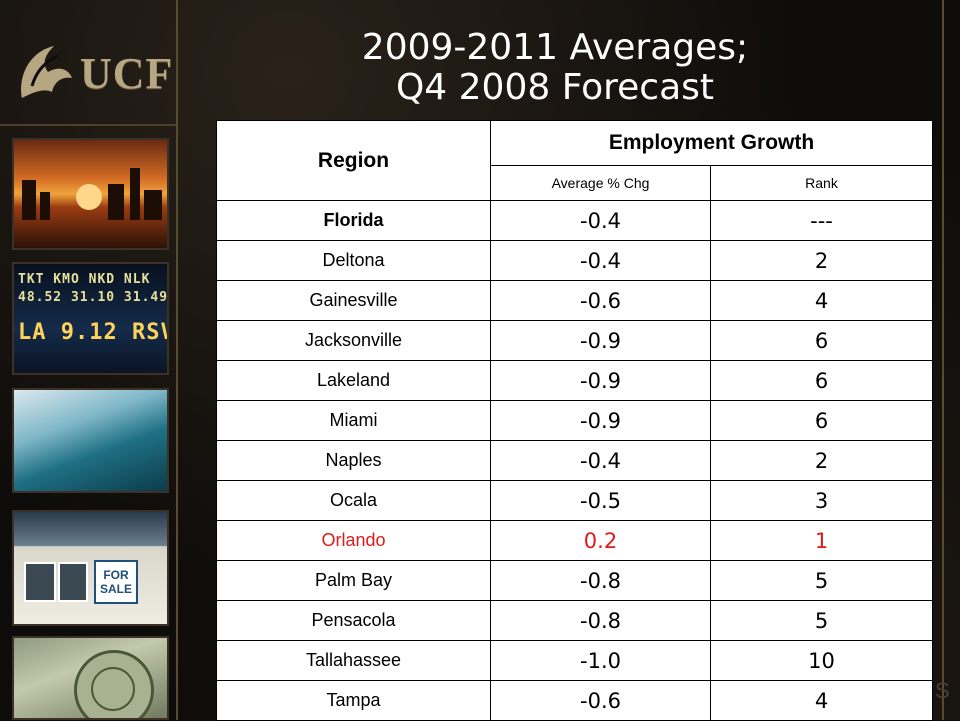 Image resolution: width=960 pixels, height=721 pixels. I want to click on rank-cell: 10, so click(821, 660).